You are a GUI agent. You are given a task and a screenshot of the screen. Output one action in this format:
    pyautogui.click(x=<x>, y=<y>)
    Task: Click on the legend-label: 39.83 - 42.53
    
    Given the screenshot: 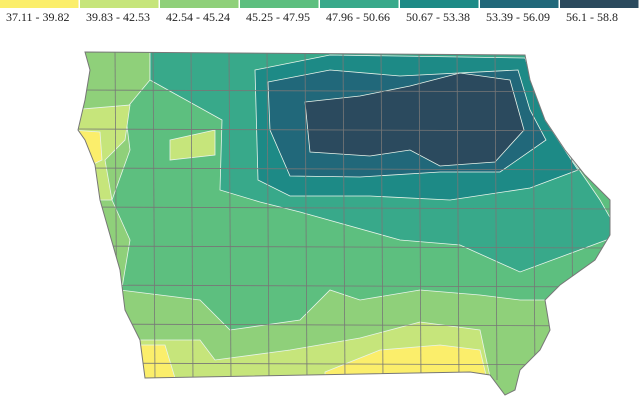 What is the action you would take?
    pyautogui.click(x=118, y=17)
    